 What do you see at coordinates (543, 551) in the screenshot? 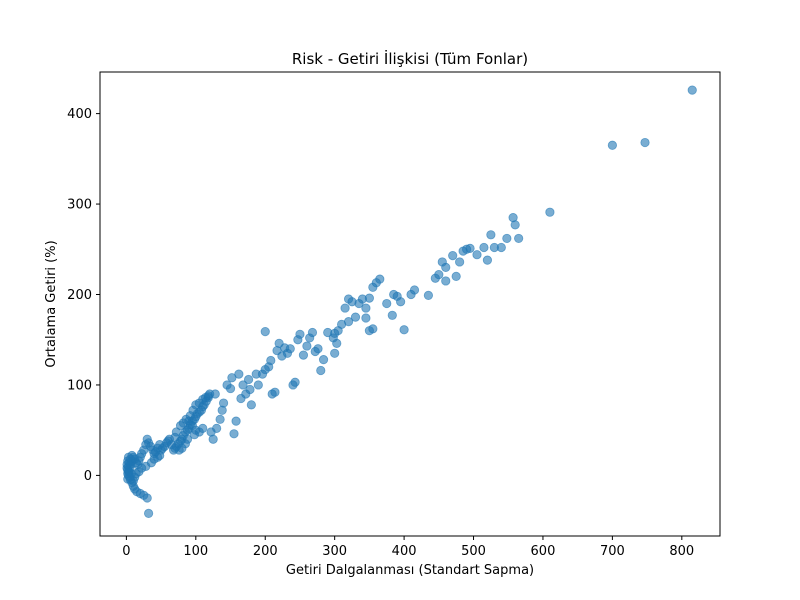
I see `x-tick-label-6: 600` at bounding box center [543, 551].